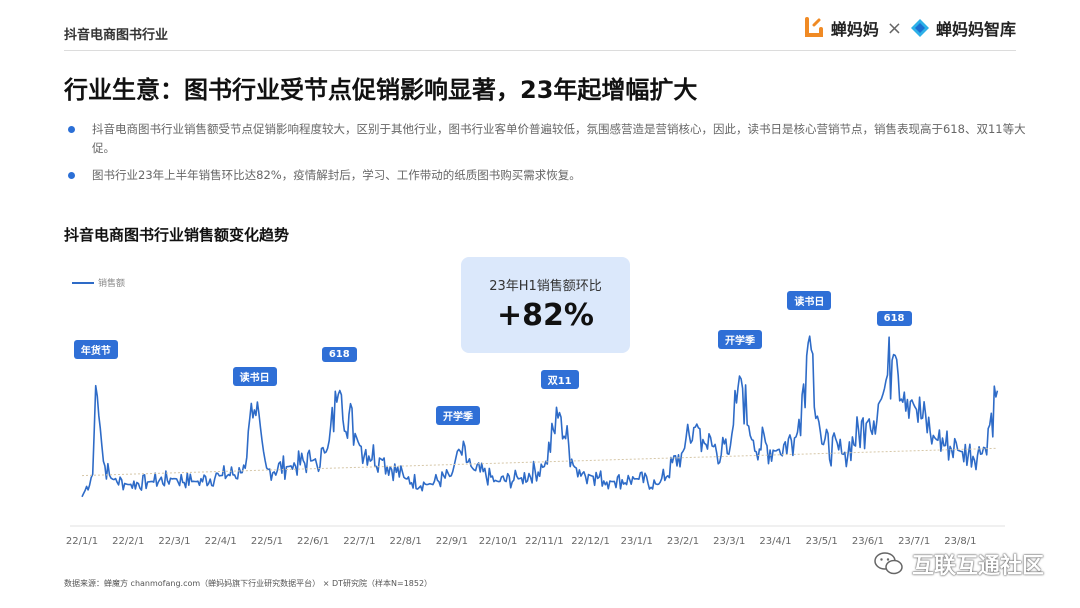  I want to click on page-title: 行业生意：图书行业受节点促销影响显著，23年起增幅扩大, so click(381, 90).